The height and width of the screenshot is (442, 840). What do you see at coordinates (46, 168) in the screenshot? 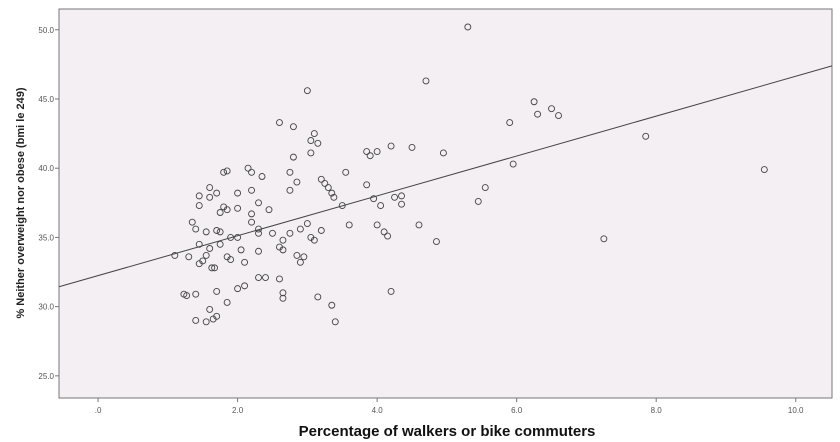
I see `y-tick-label: 40.0` at bounding box center [46, 168].